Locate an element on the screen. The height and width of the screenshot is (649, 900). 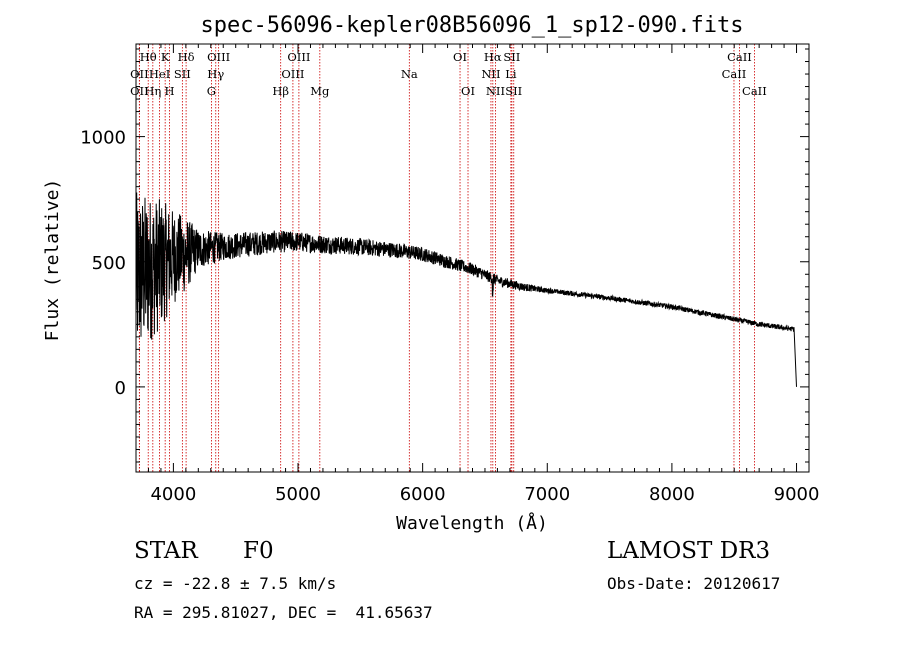
spectral-line-label: Mg is located at coordinates (320, 91).